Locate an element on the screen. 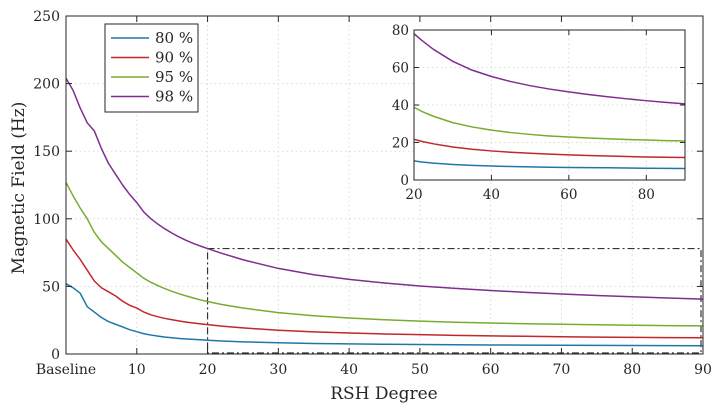 The height and width of the screenshot is (412, 713). x-tick-label: Baseline is located at coordinates (66, 370).